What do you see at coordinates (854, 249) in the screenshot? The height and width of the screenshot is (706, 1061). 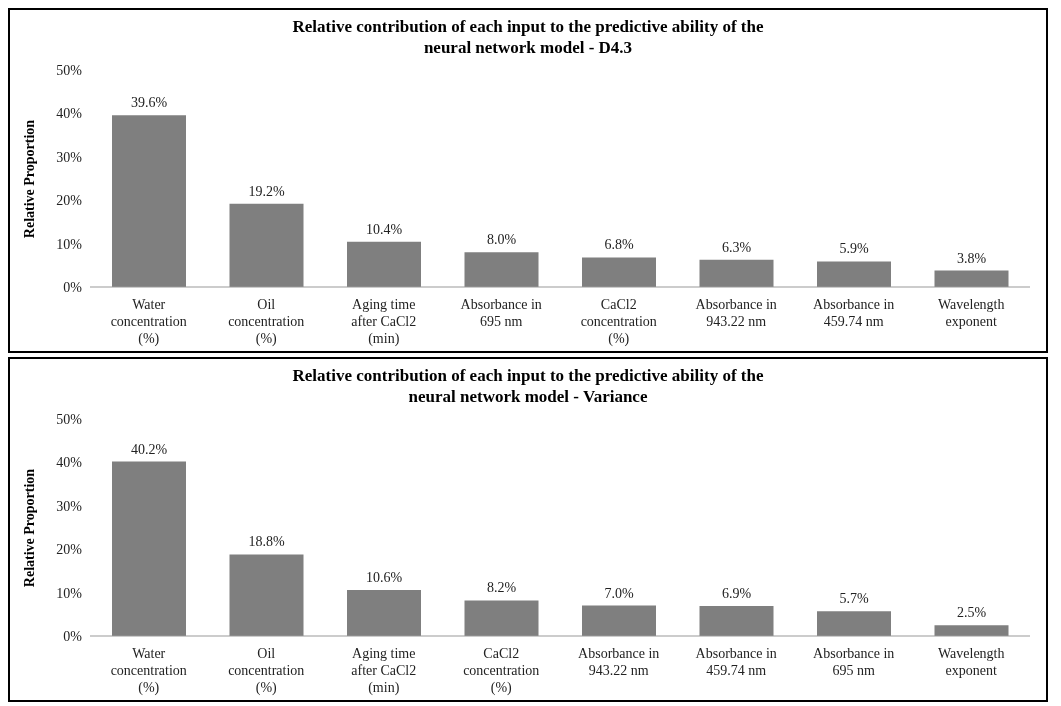 I see `data-label: 5.9%` at bounding box center [854, 249].